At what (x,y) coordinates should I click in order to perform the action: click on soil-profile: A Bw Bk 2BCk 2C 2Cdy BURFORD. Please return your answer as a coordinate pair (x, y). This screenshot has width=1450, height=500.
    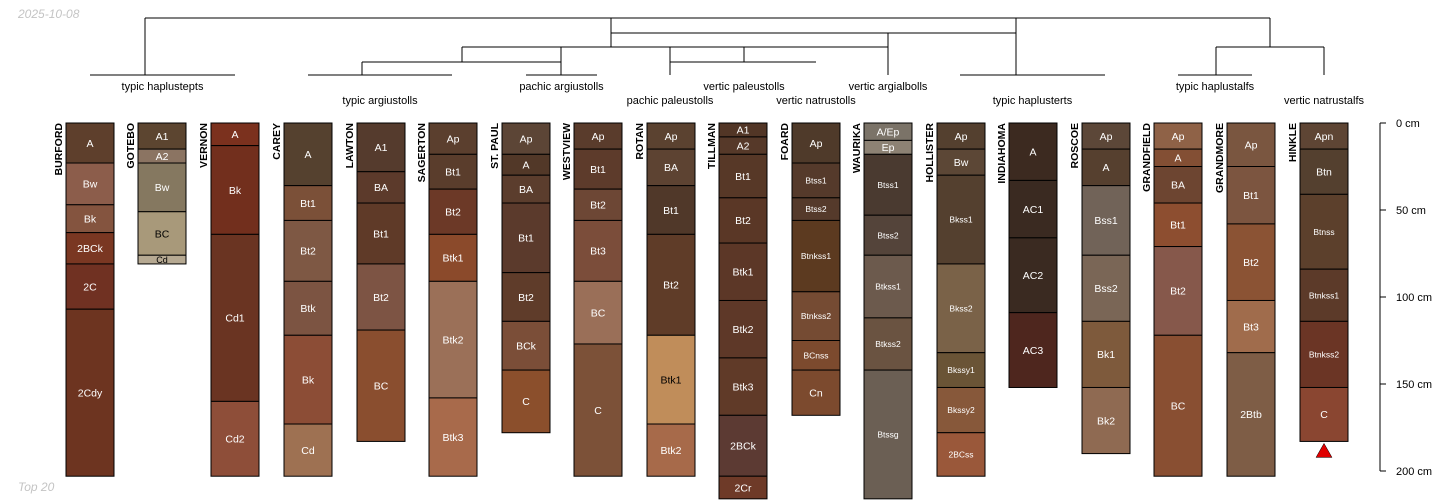
    Looking at the image, I should click on (84, 299).